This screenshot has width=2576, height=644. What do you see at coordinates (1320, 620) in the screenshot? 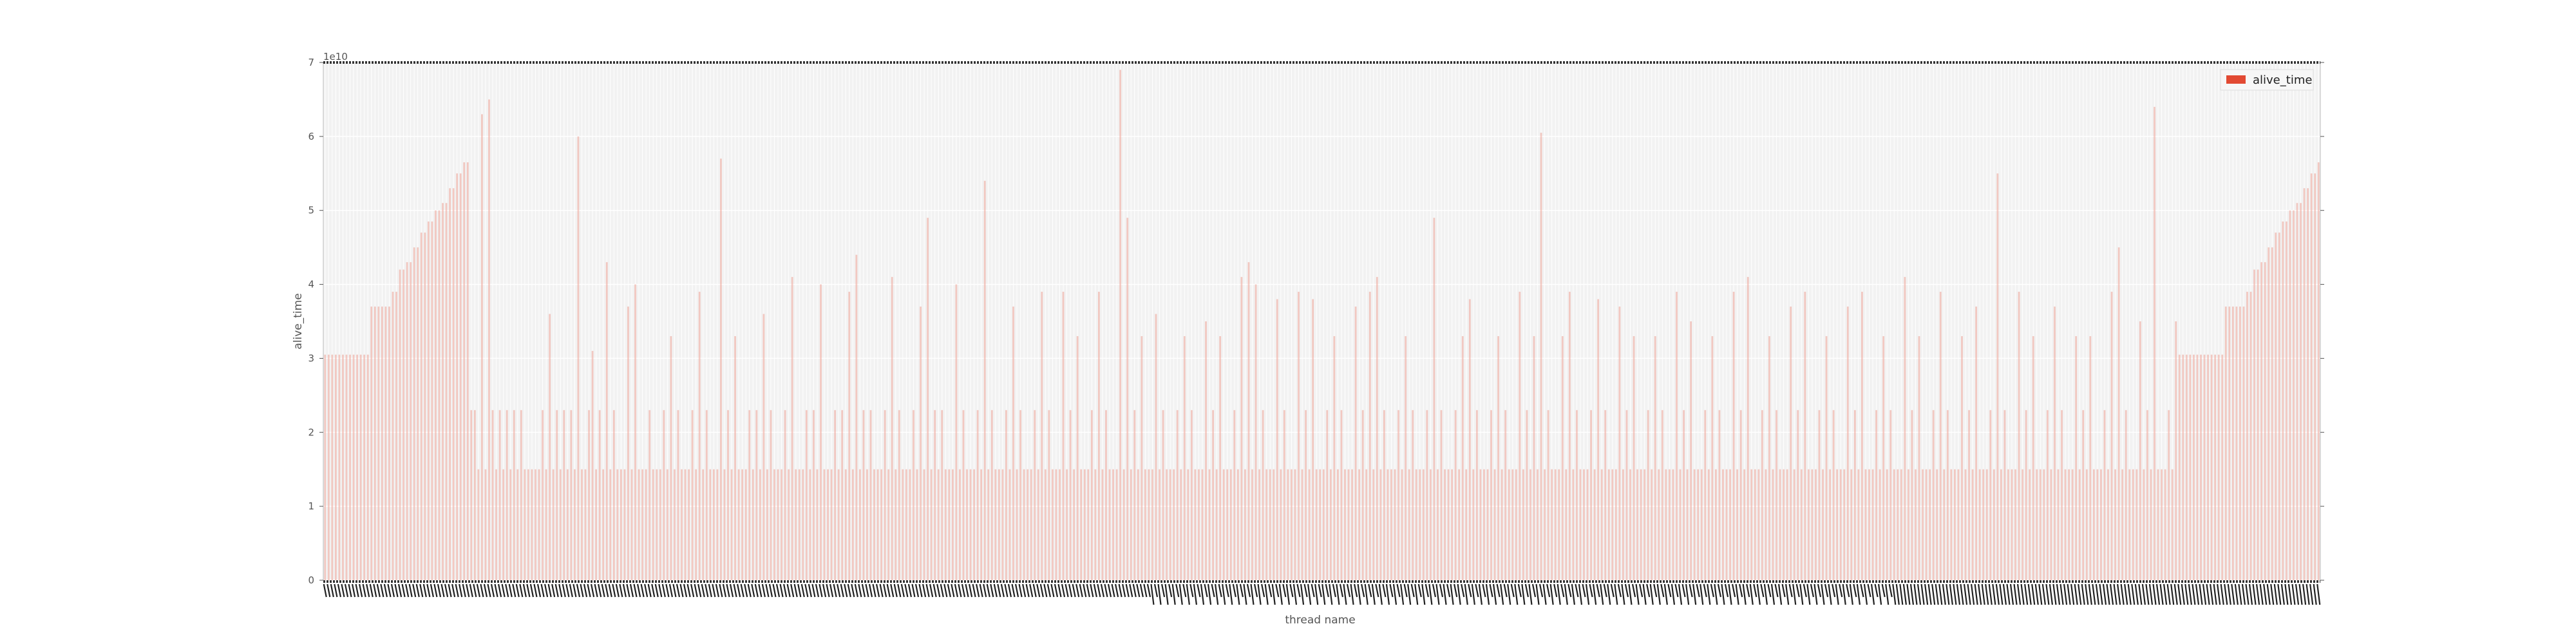
I see `x-axis-label: thread name` at bounding box center [1320, 620].